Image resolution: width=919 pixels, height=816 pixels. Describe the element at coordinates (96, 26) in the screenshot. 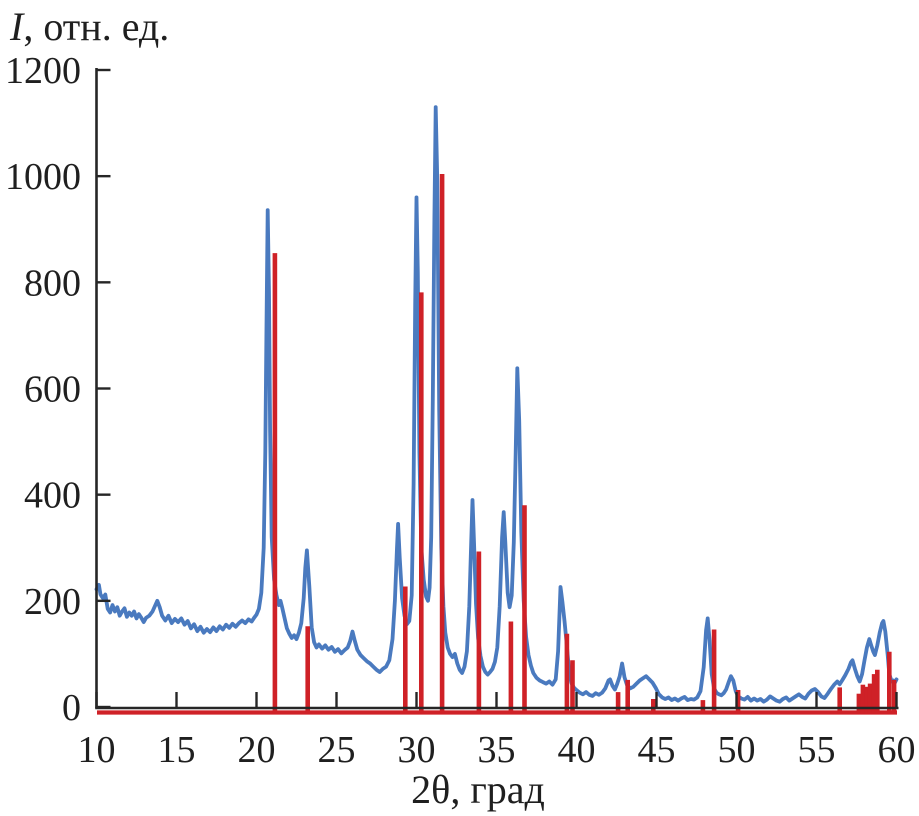

I see `y-axis-title-units: , отн. ед.` at that location.